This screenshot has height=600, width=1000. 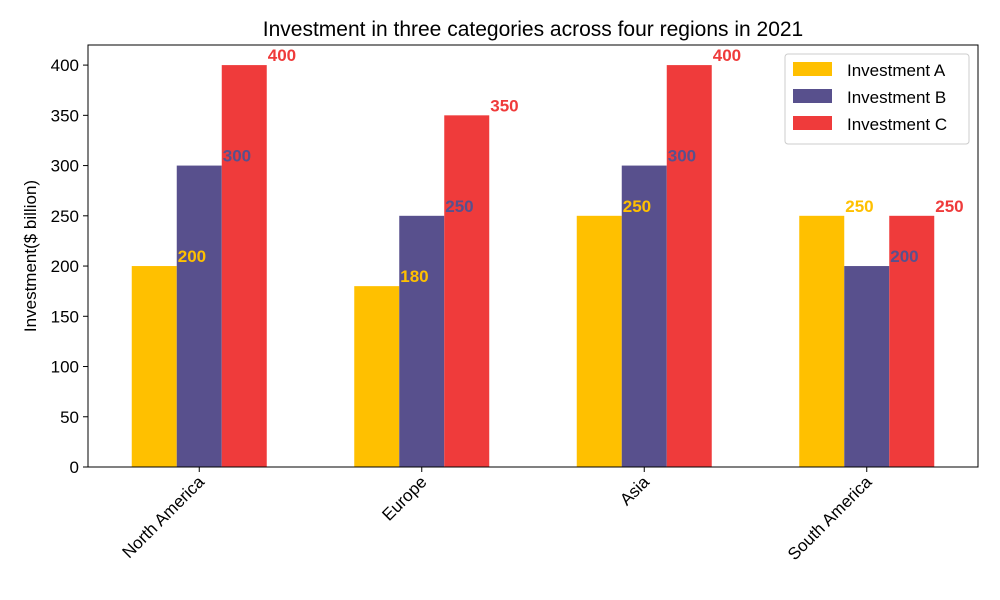 I want to click on y-tick-label: 300, so click(x=65, y=166).